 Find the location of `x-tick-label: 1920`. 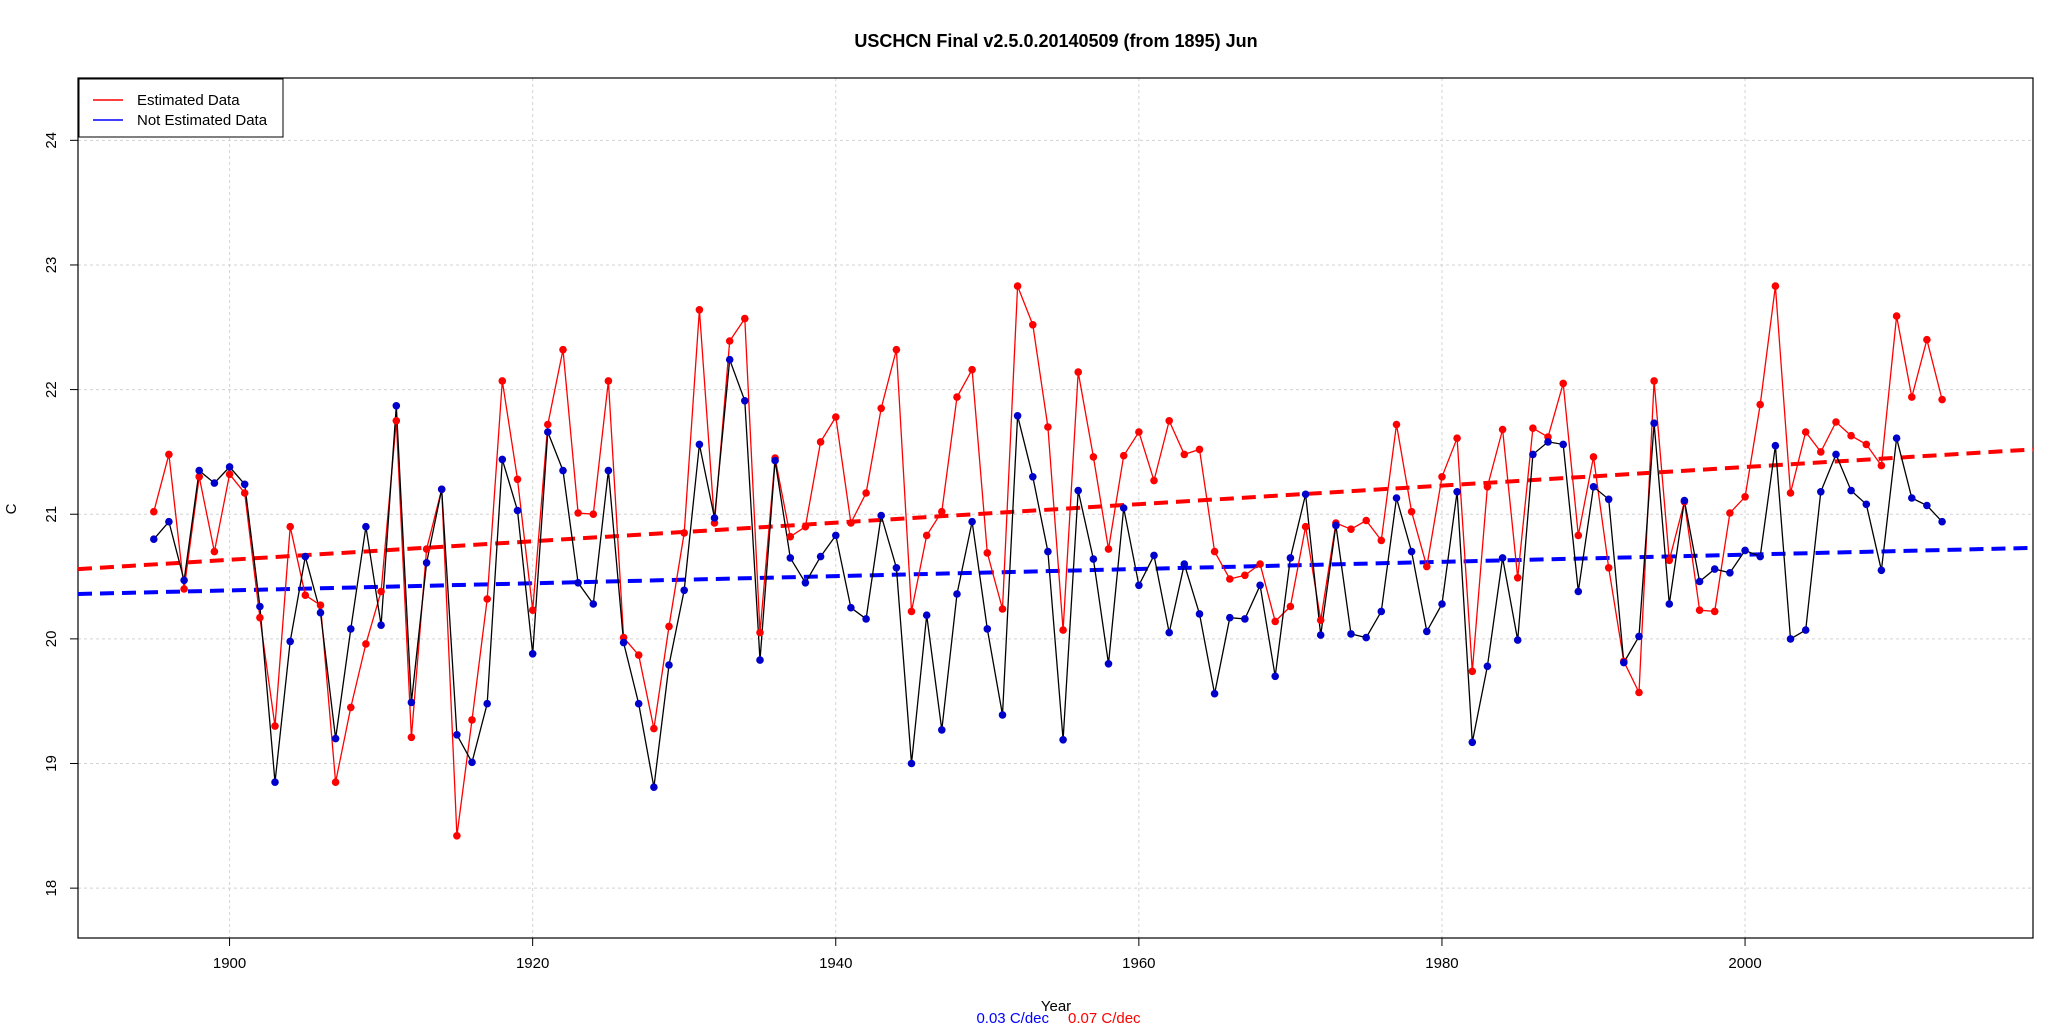

x-tick-label: 1920 is located at coordinates (532, 963).